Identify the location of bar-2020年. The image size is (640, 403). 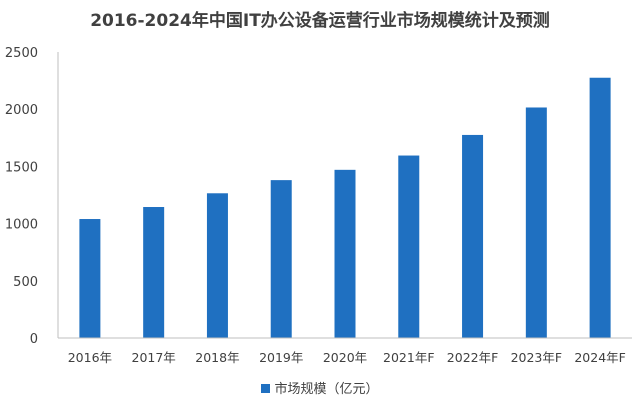
(345, 253).